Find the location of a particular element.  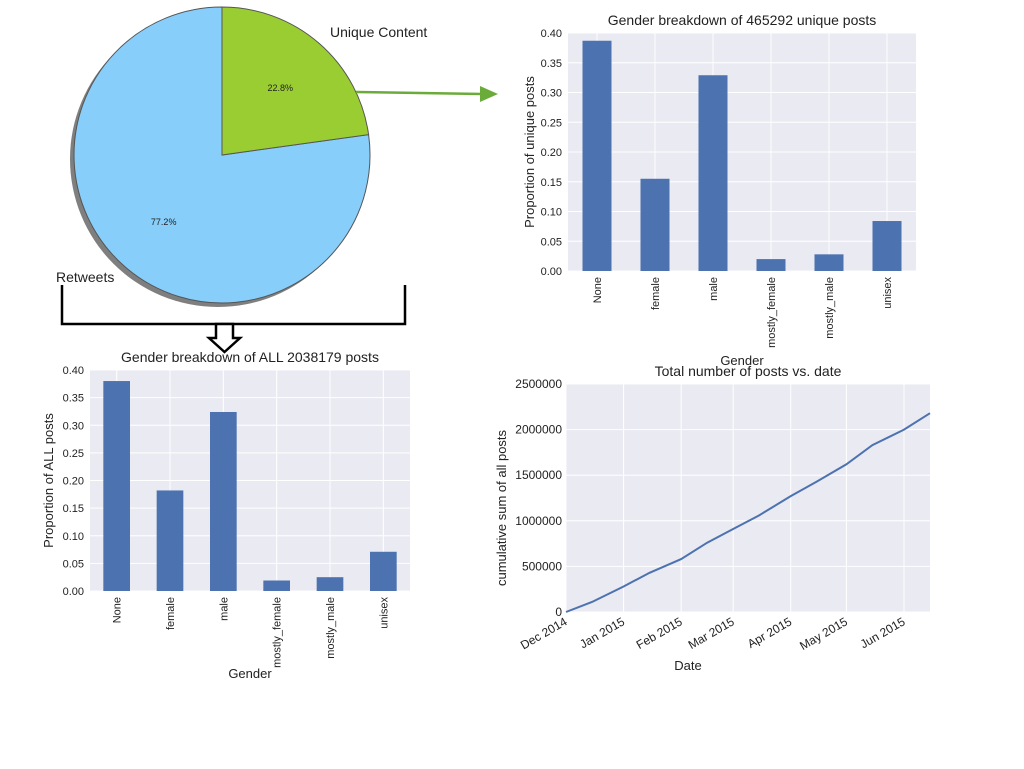

down-arrow-icon is located at coordinates (224, 338).